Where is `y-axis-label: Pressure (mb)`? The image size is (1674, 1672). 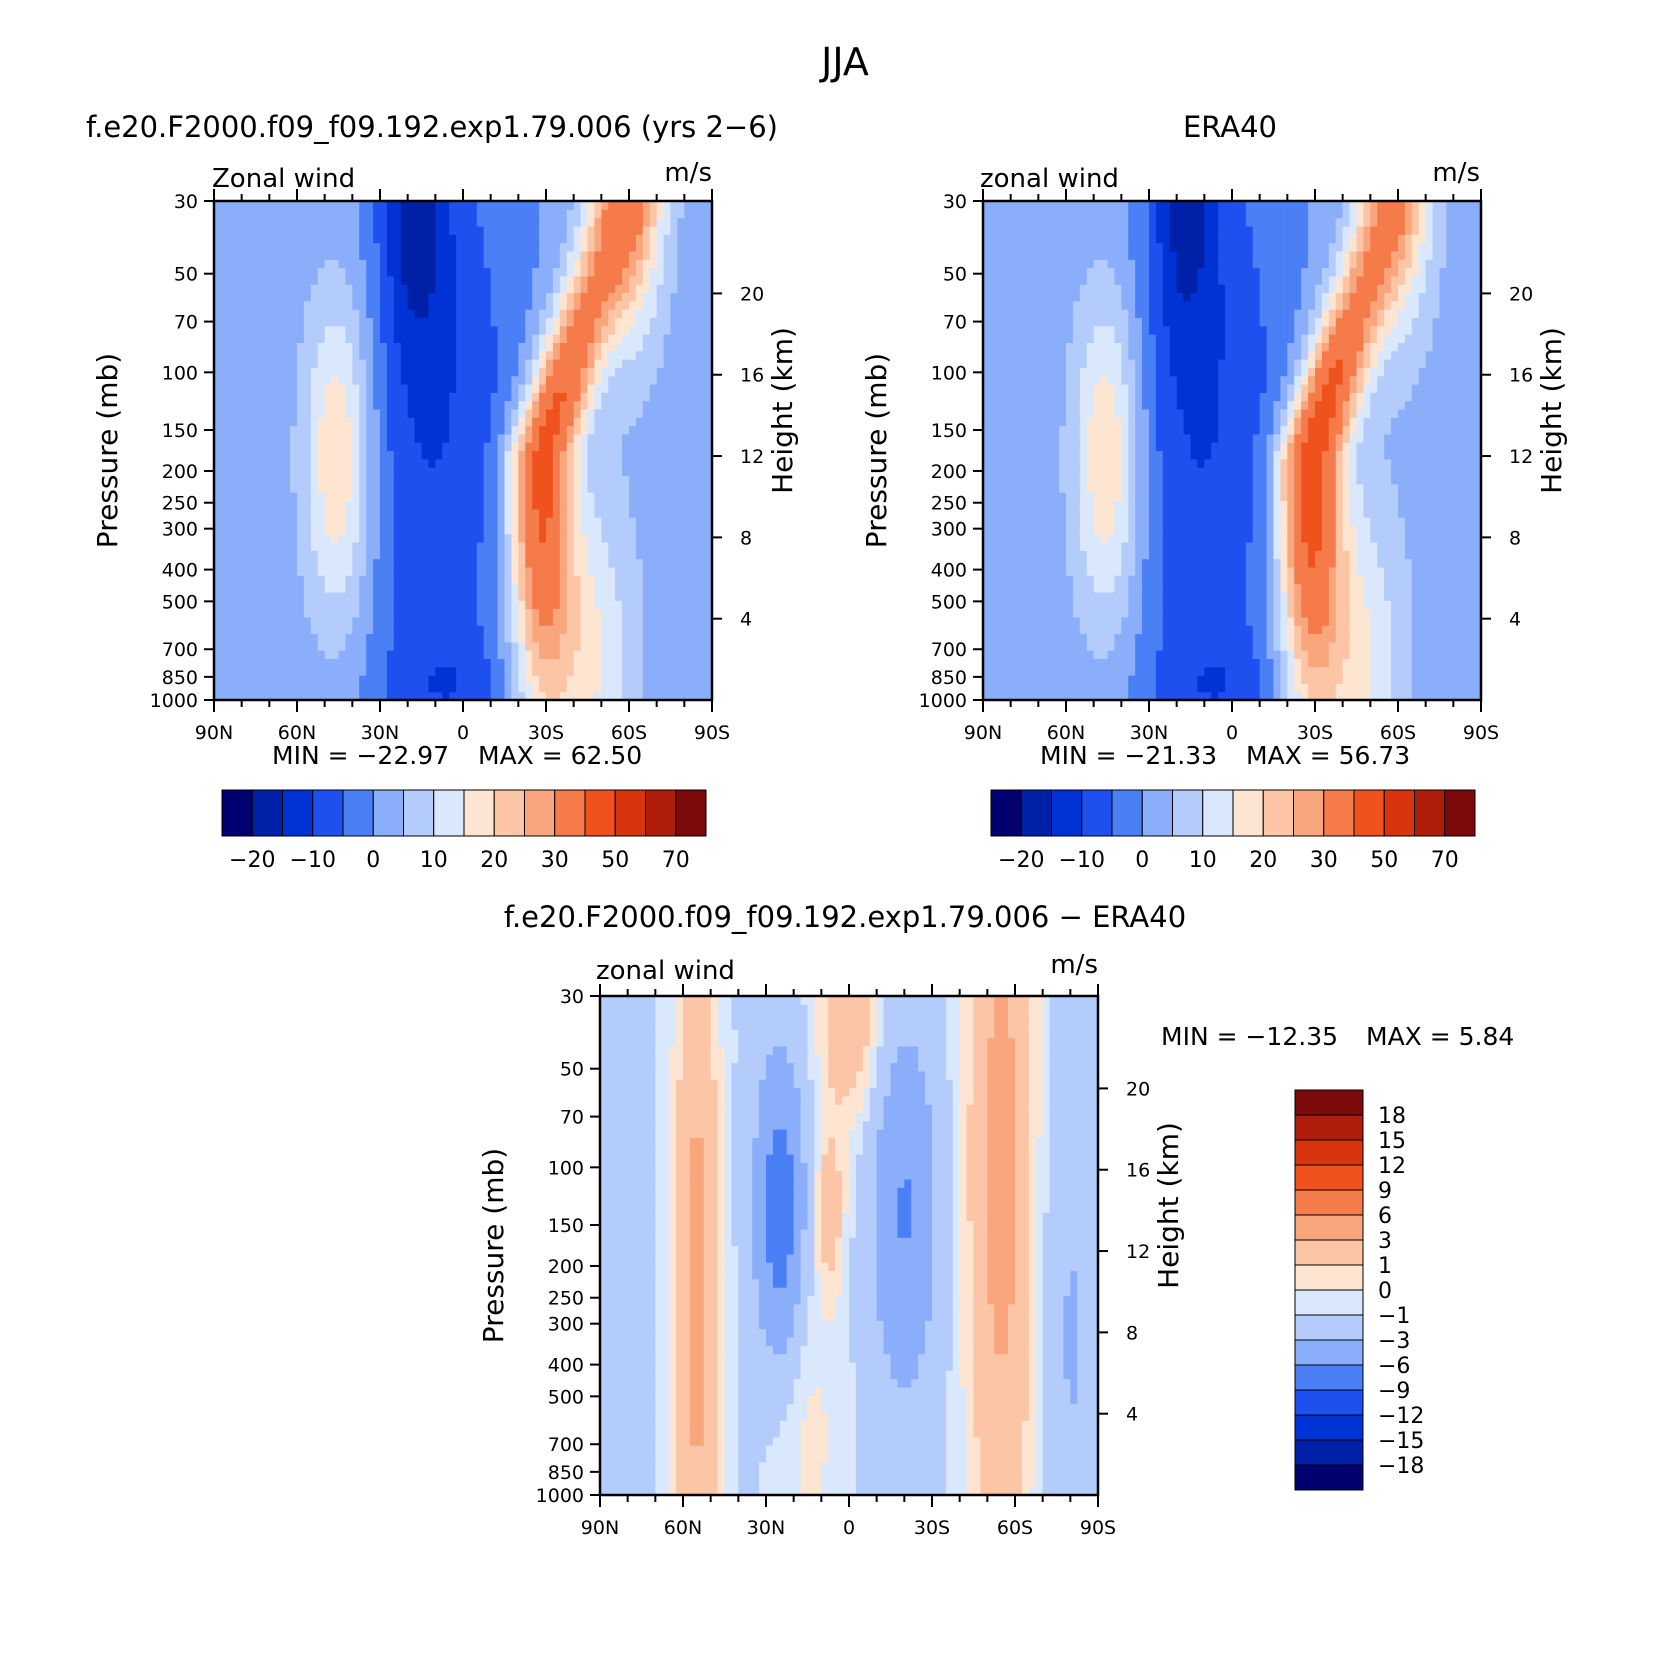 y-axis-label: Pressure (mb) is located at coordinates (107, 450).